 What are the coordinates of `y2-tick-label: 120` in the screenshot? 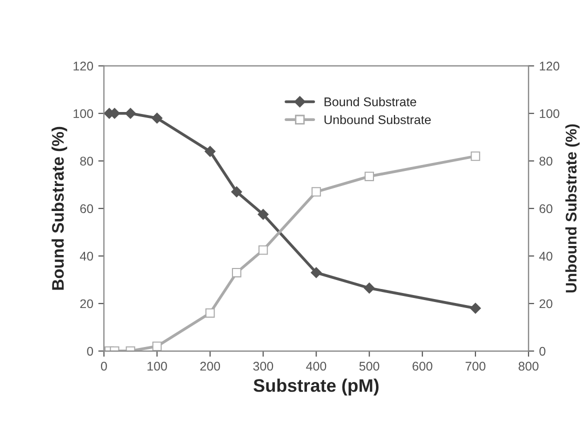 It's located at (550, 66).